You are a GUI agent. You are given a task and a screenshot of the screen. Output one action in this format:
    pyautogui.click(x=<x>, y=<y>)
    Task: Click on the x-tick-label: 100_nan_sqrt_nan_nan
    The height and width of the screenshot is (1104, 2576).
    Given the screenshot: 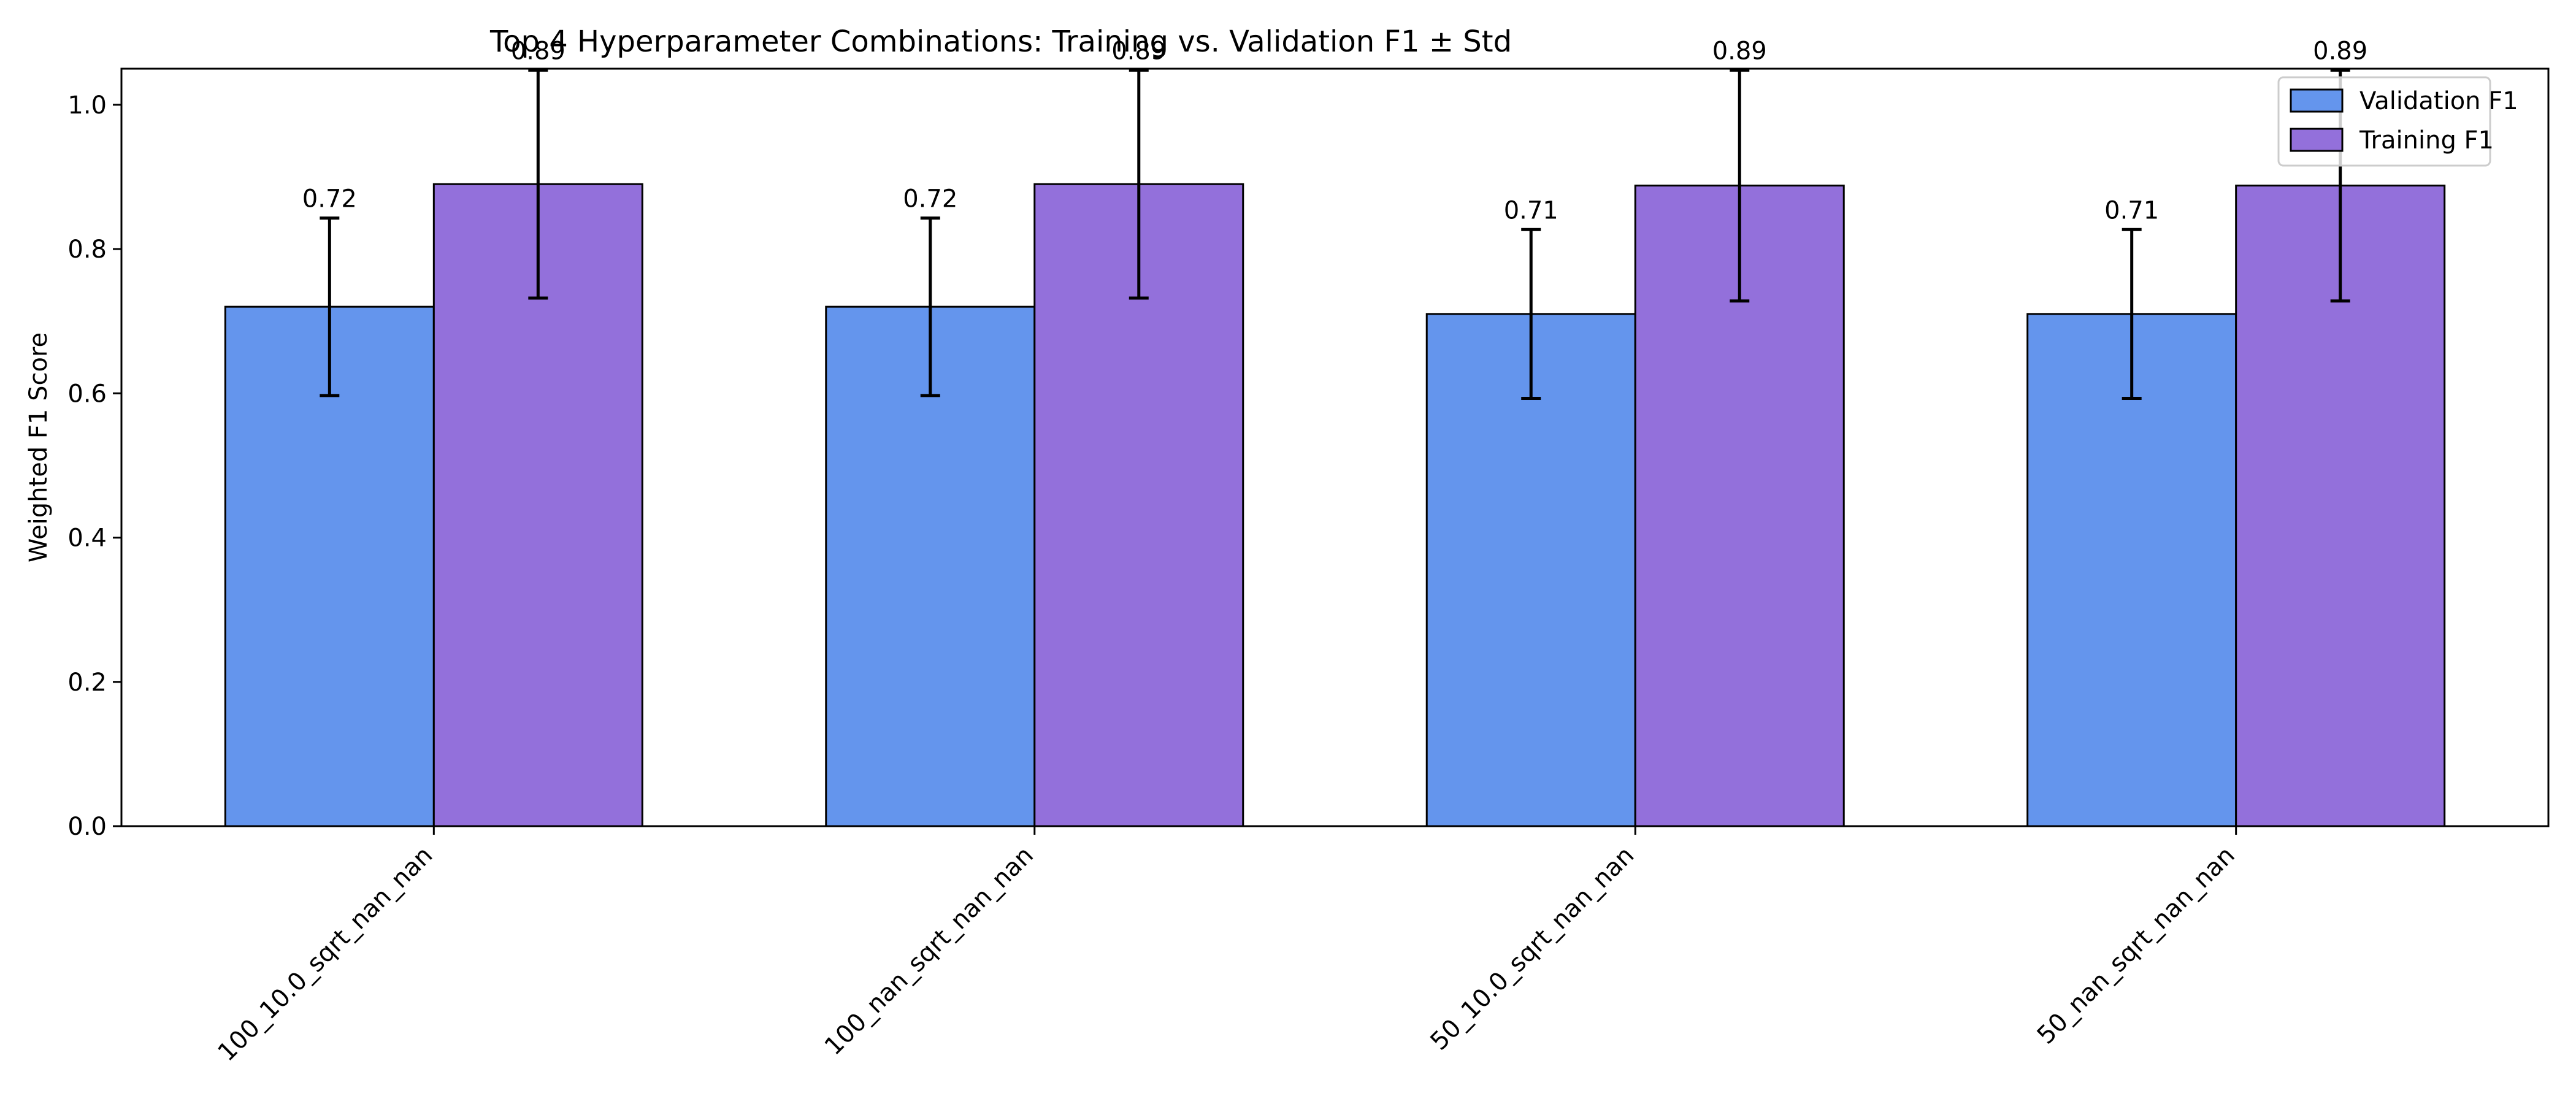 What is the action you would take?
    pyautogui.click(x=929, y=951)
    